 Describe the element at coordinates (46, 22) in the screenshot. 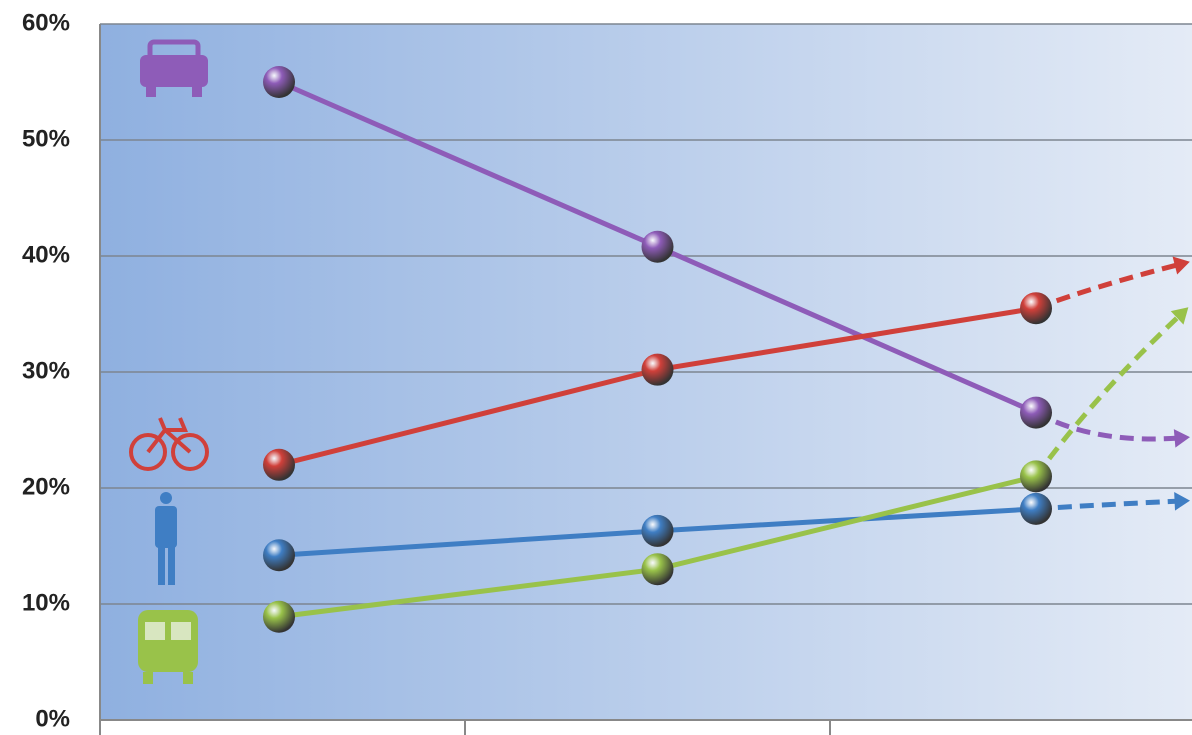

I see `y-tick-label: 60%` at that location.